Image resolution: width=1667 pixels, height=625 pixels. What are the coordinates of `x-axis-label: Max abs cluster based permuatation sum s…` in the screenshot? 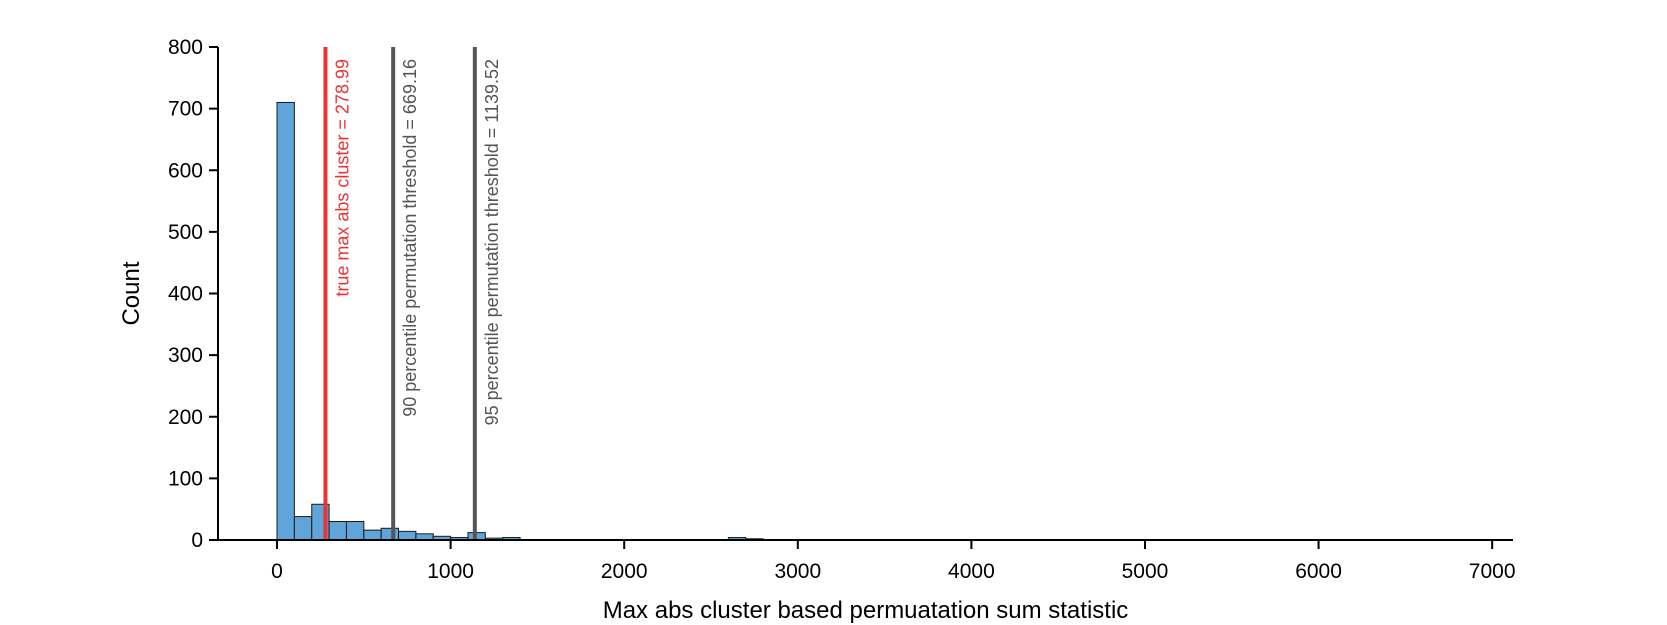 It's located at (866, 610).